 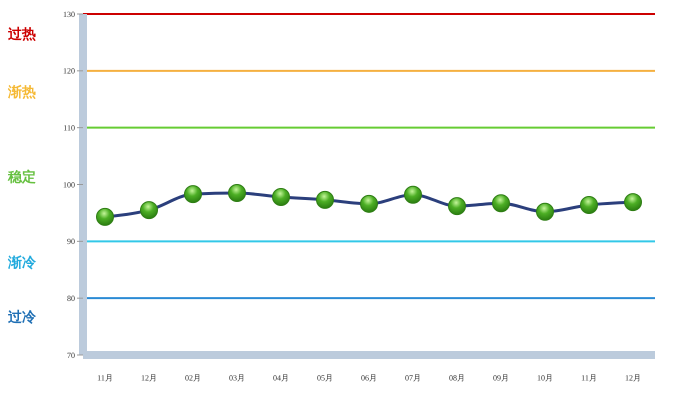 What do you see at coordinates (369, 378) in the screenshot?
I see `x-tick-label: 06月` at bounding box center [369, 378].